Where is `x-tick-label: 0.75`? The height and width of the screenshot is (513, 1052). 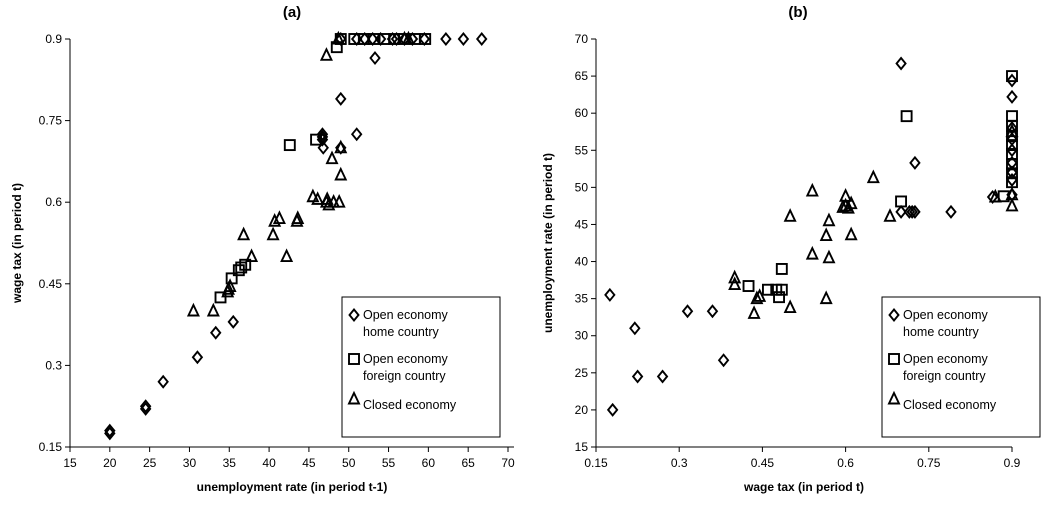
x-tick-label: 0.75 is located at coordinates (929, 463).